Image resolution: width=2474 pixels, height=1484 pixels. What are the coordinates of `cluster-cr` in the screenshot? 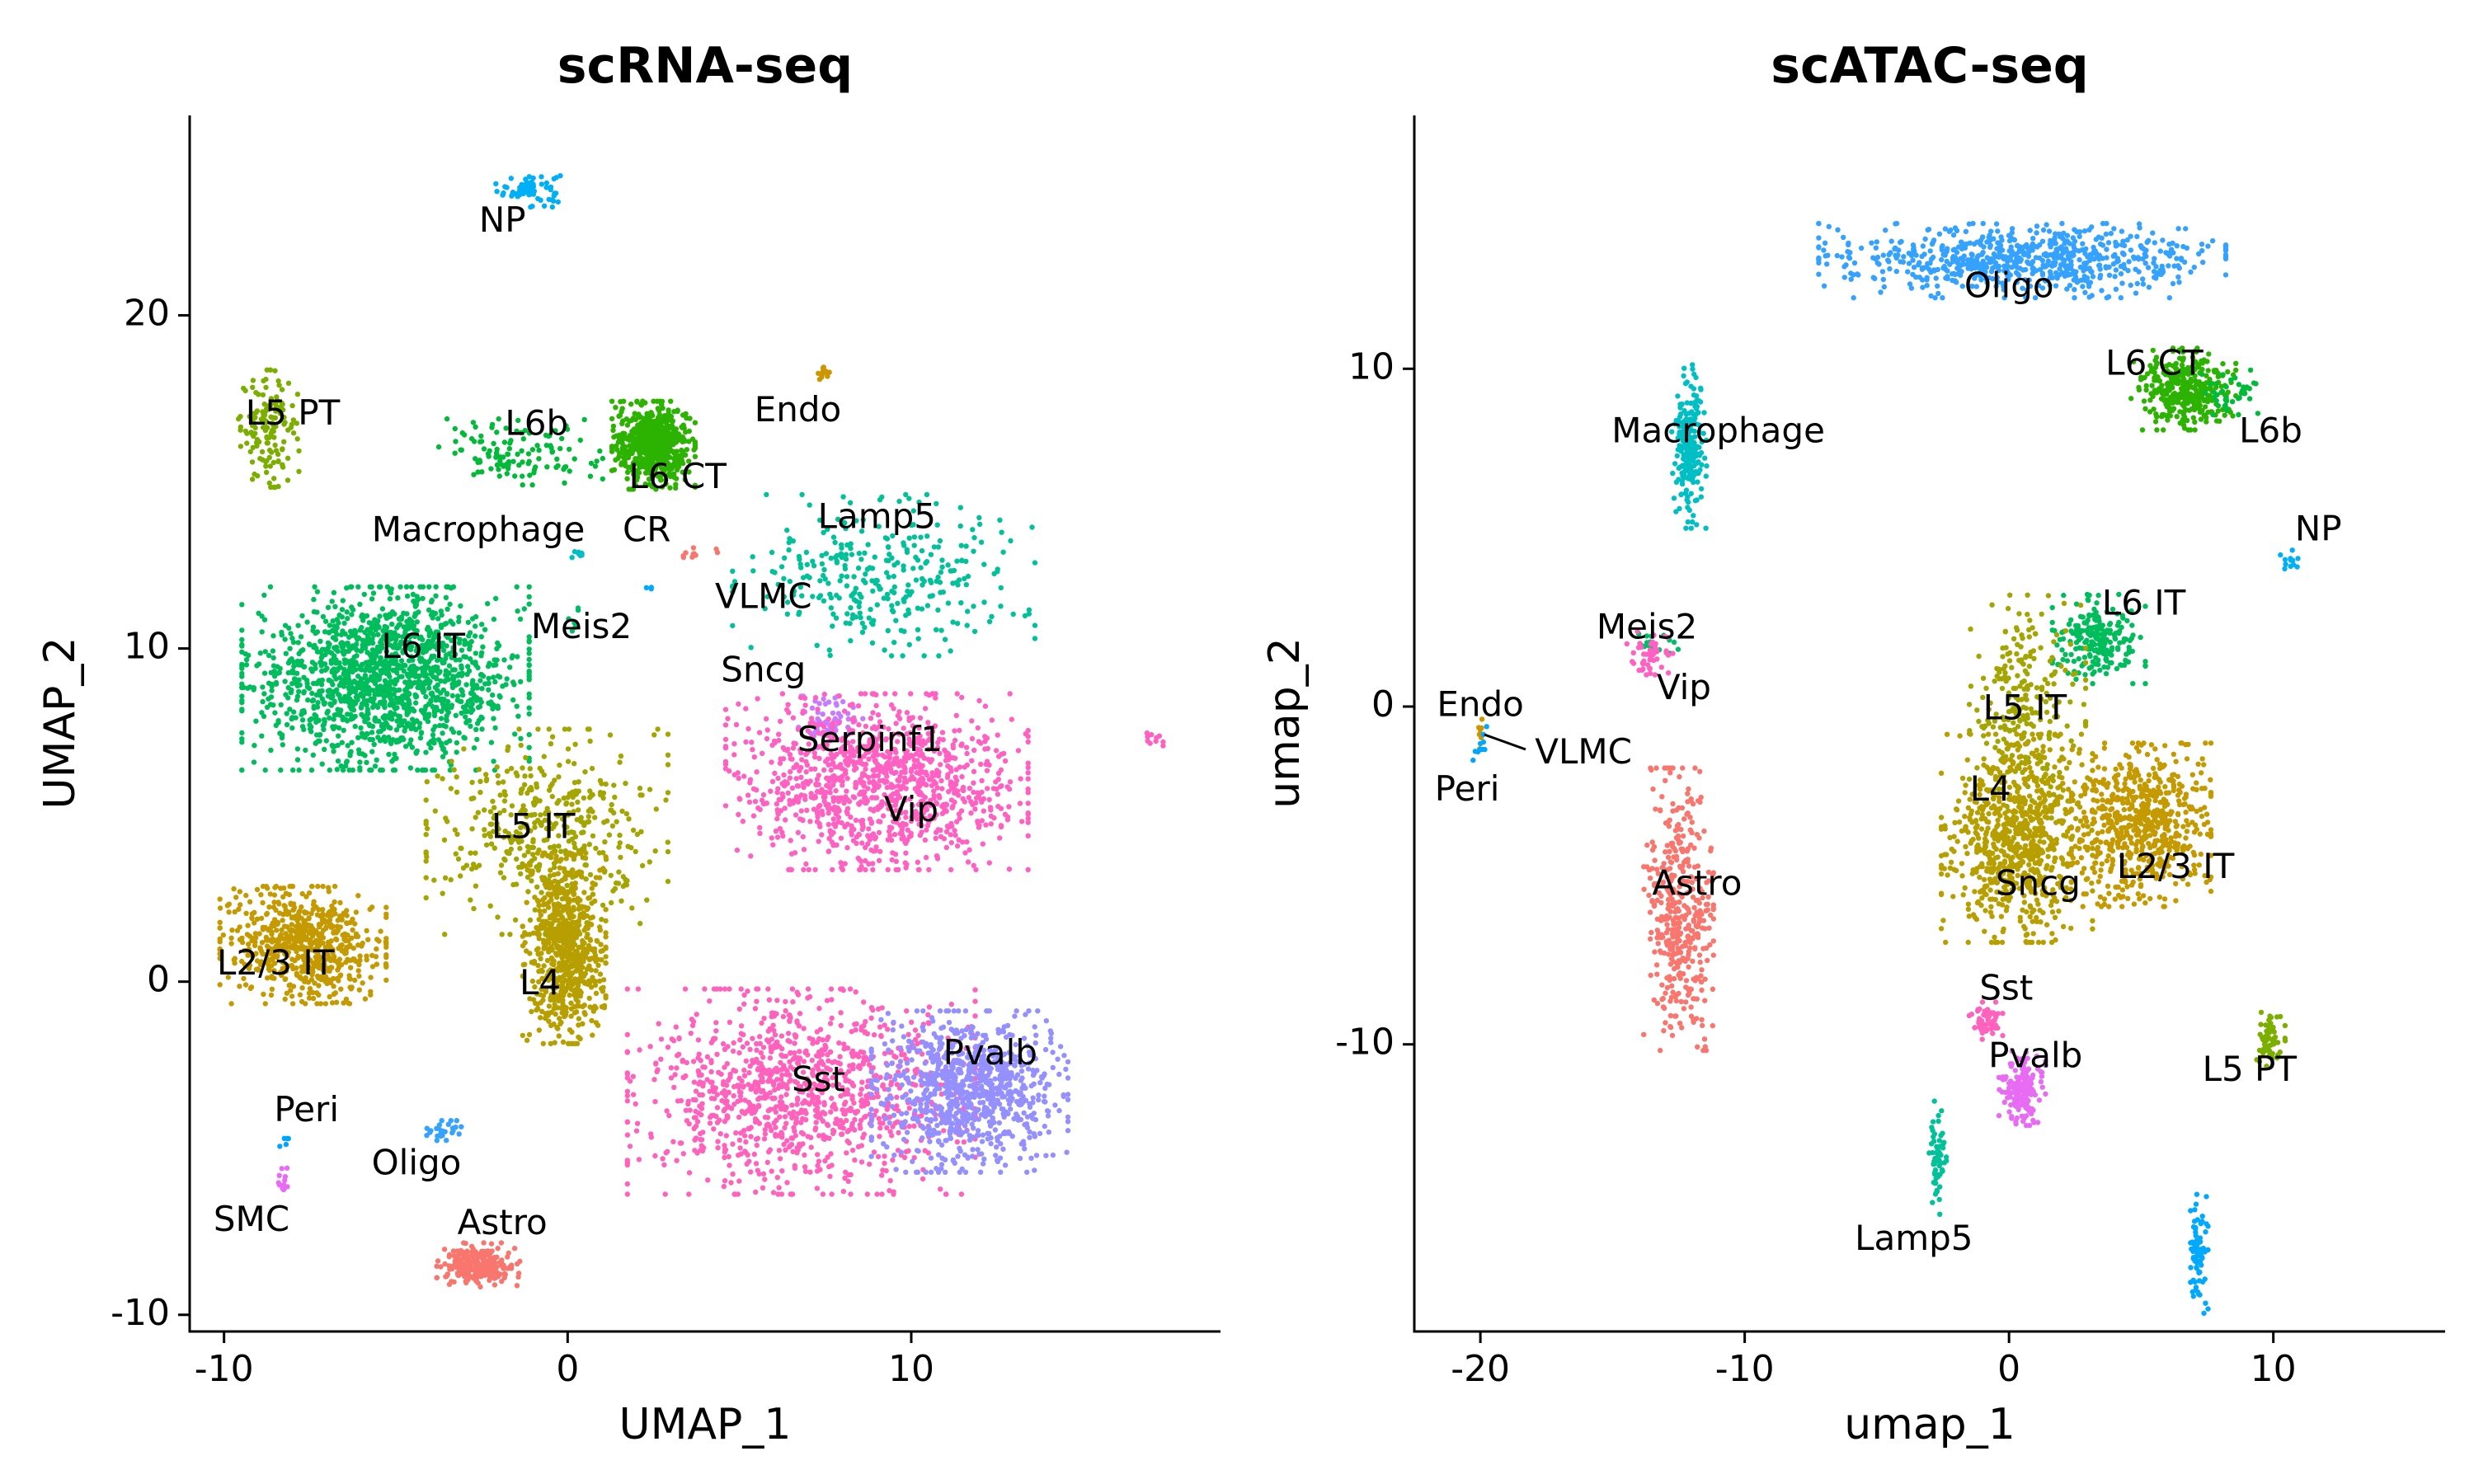 It's located at (700, 553).